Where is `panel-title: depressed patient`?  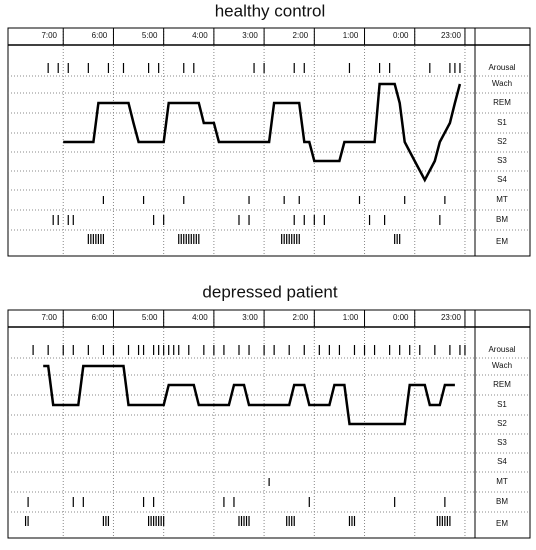 panel-title: depressed patient is located at coordinates (269, 291).